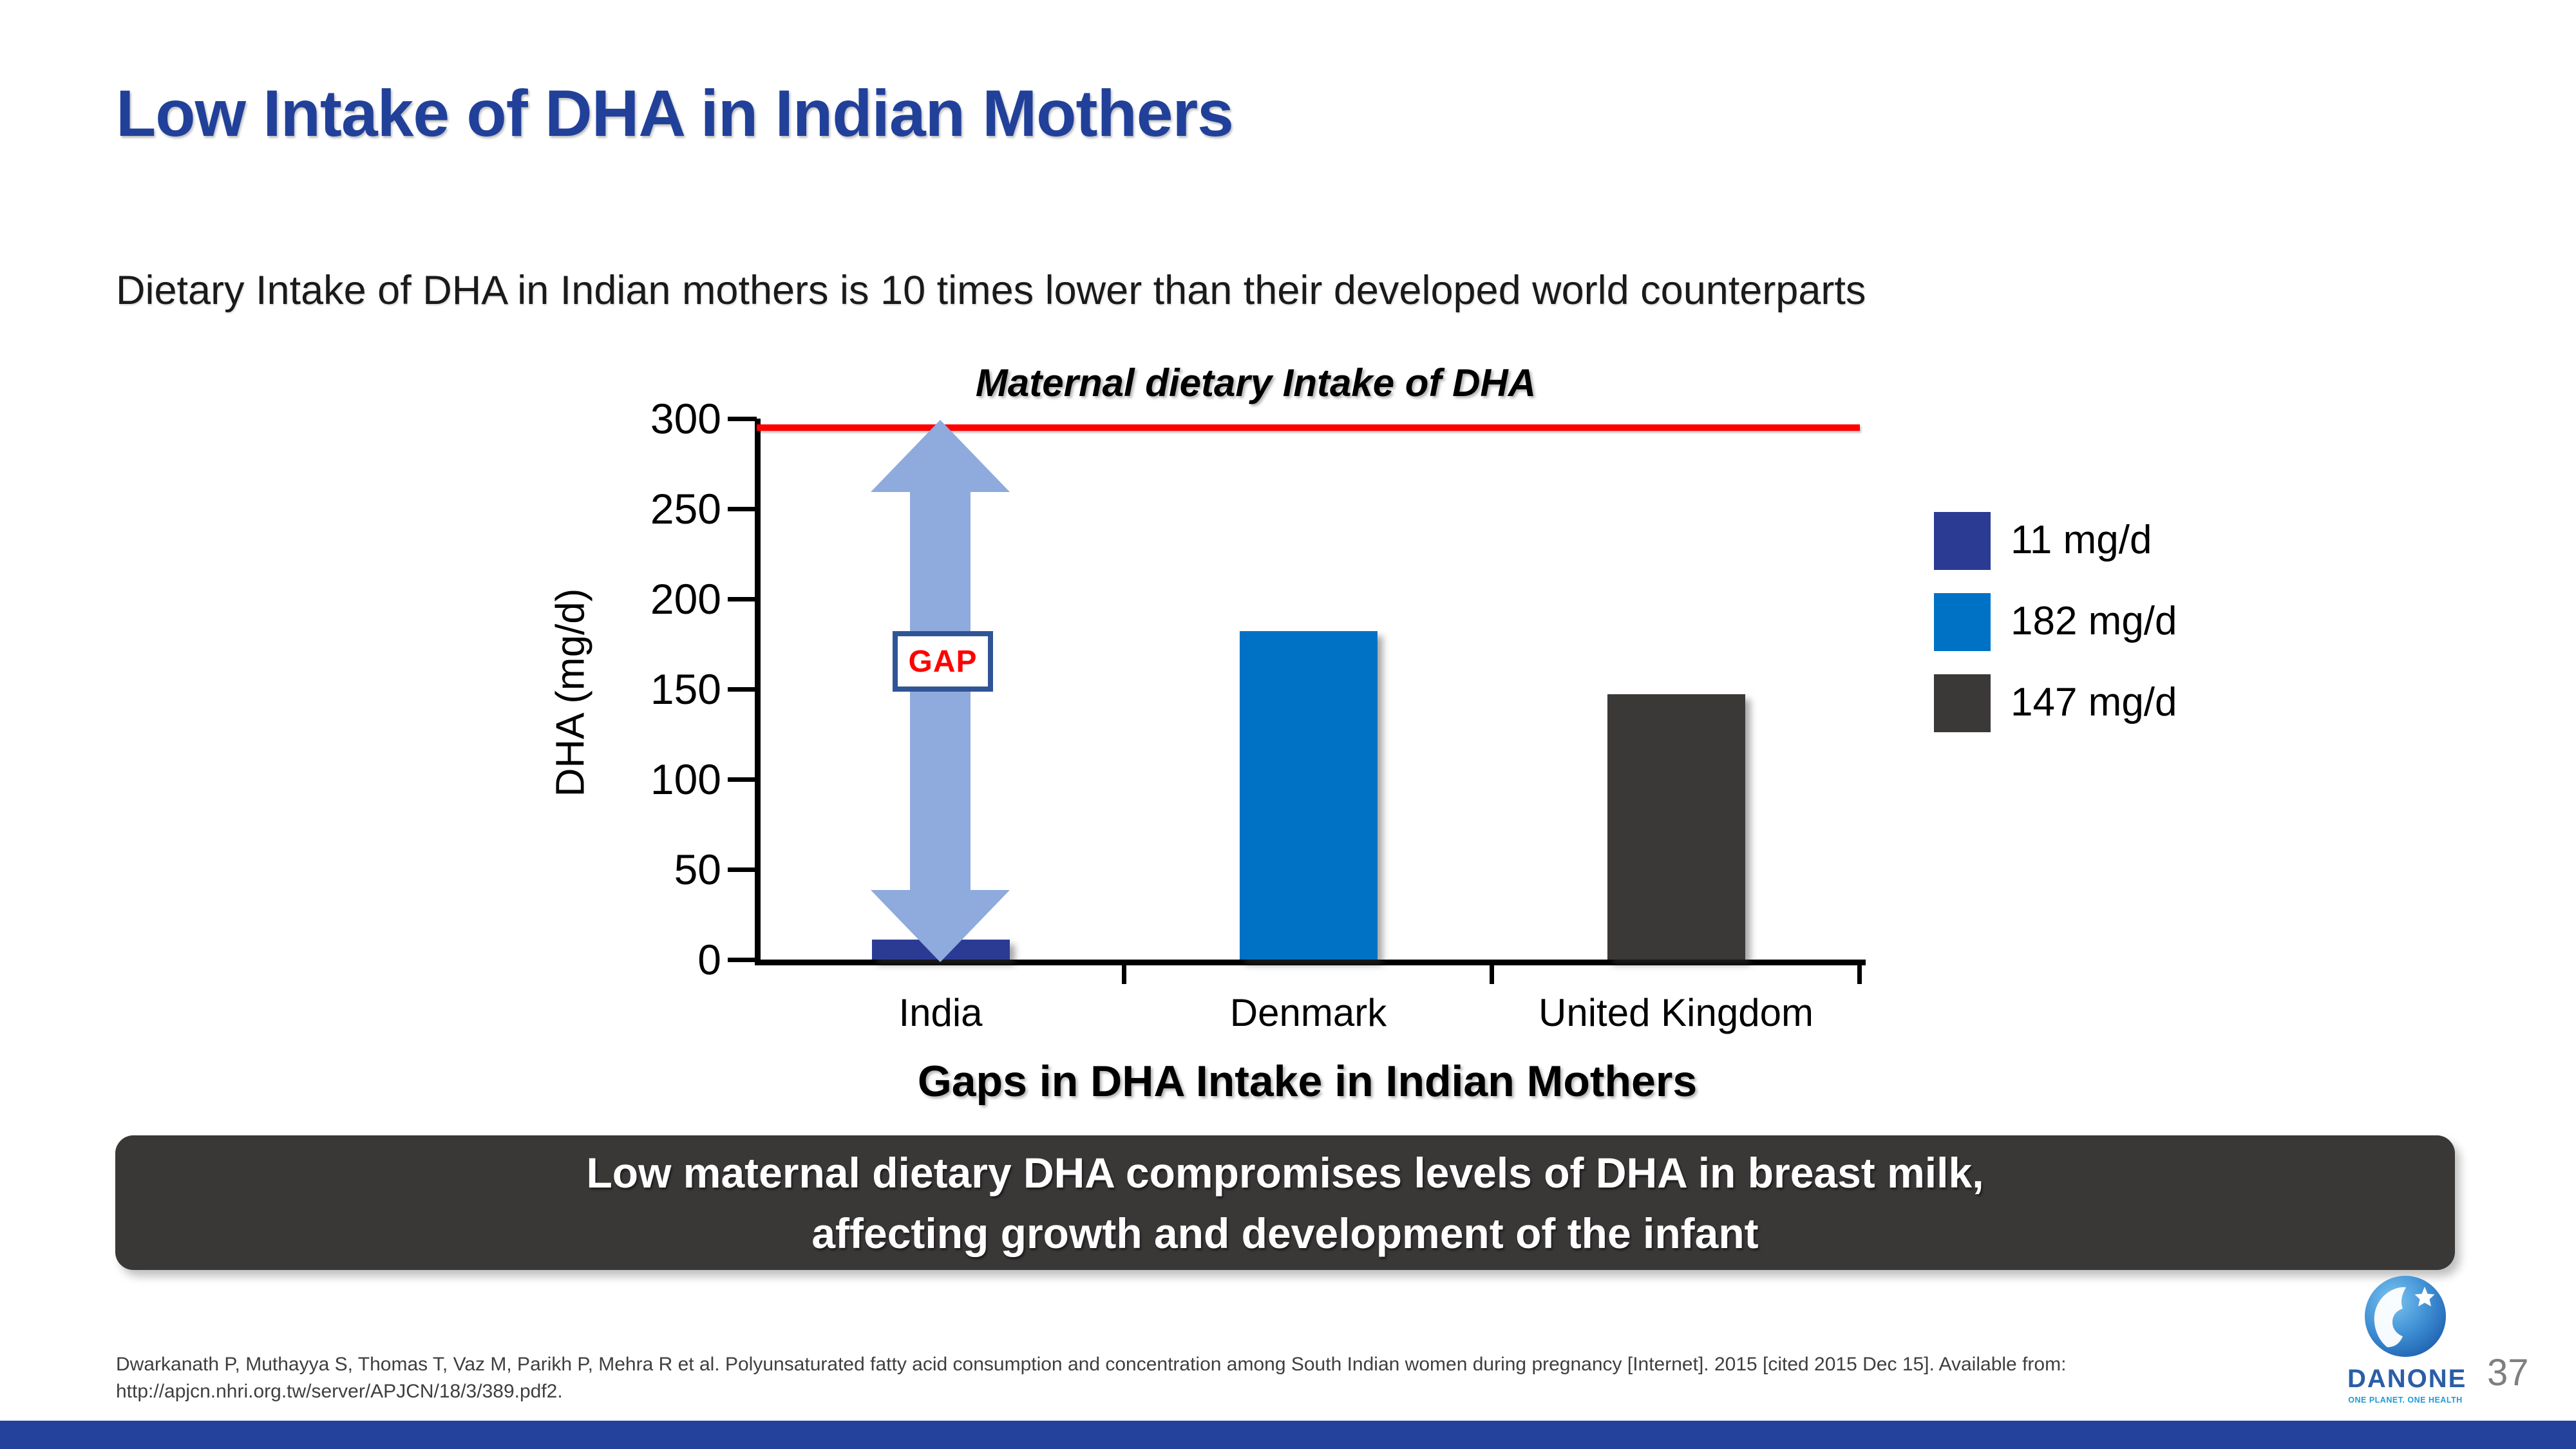  What do you see at coordinates (1308, 795) in the screenshot?
I see `bar-denmark` at bounding box center [1308, 795].